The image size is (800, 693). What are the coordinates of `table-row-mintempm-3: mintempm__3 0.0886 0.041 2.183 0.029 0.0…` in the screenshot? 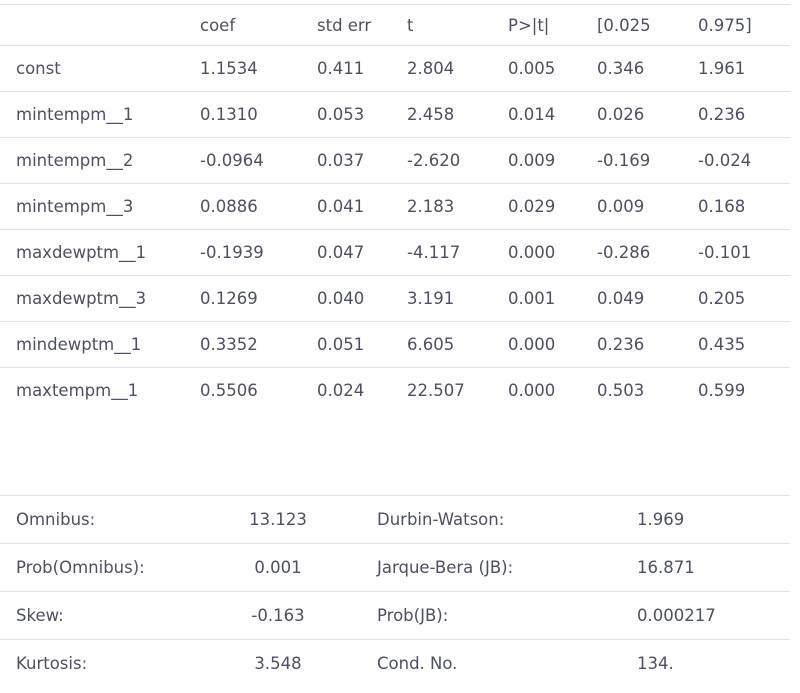 It's located at (395, 206).